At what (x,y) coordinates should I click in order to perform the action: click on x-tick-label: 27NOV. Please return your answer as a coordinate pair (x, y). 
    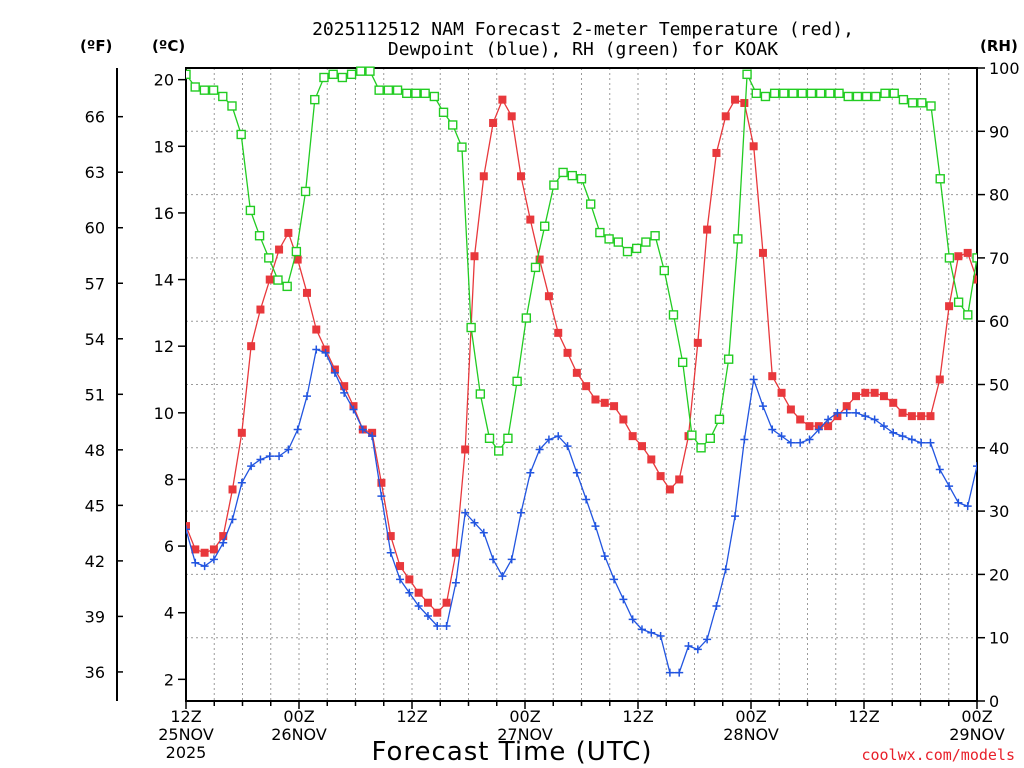
    Looking at the image, I should click on (525, 734).